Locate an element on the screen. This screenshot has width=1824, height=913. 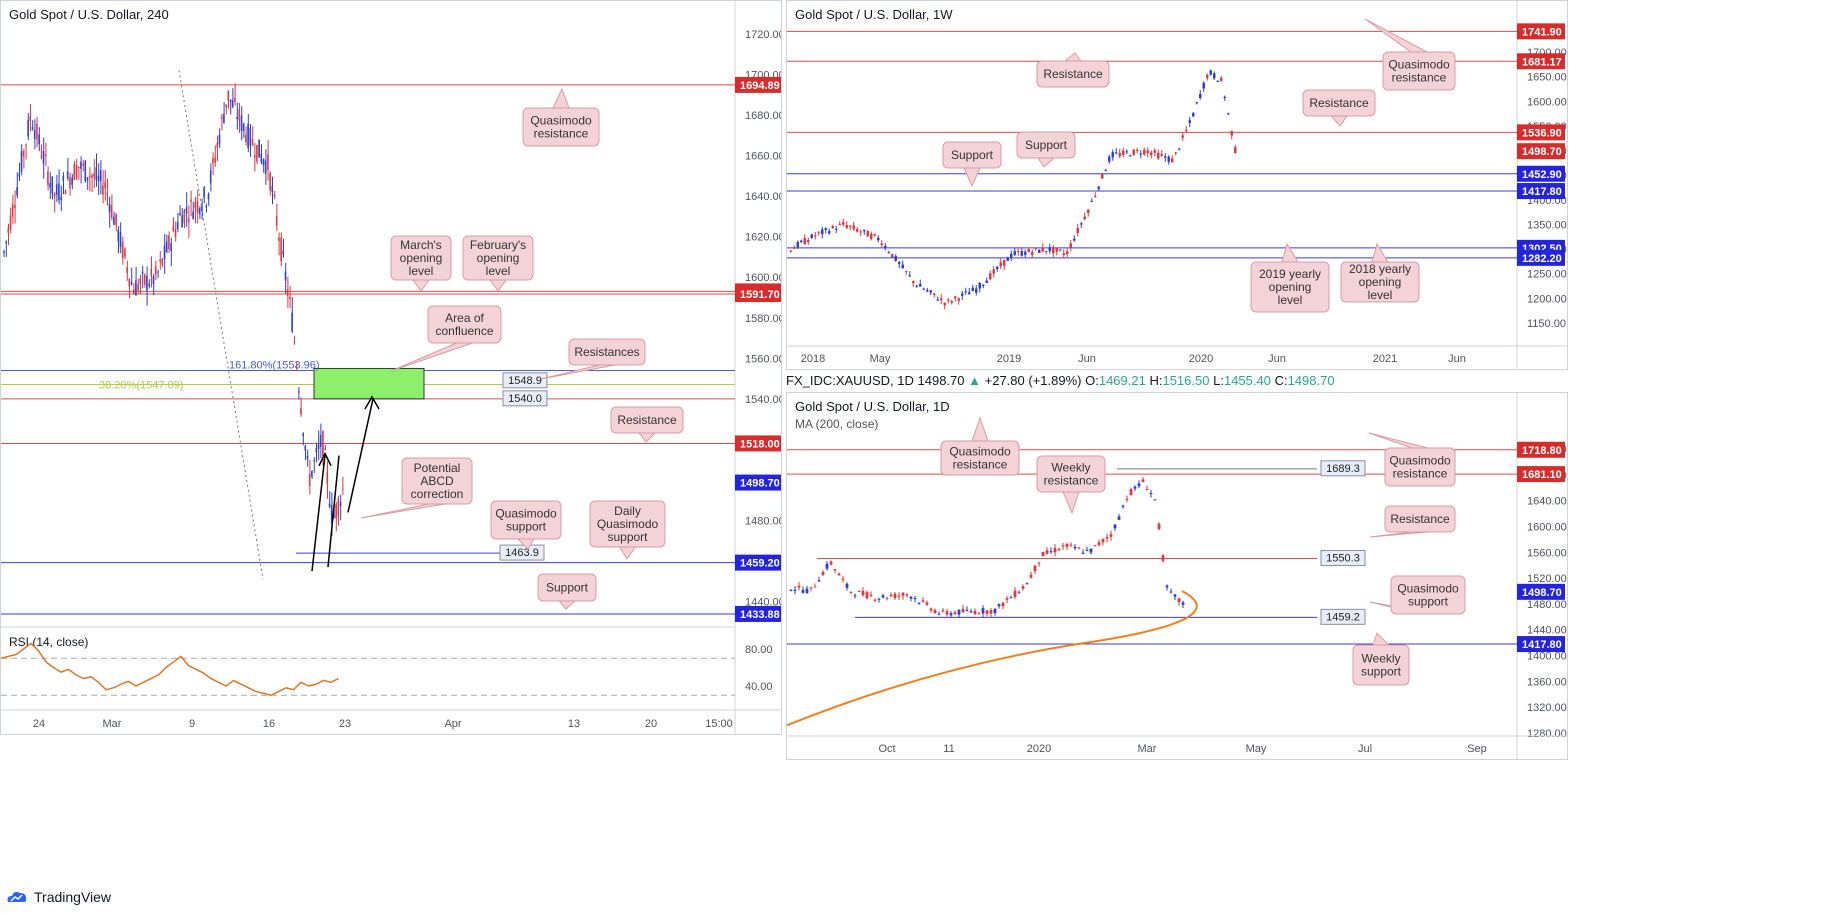
price-tick-label: 1660.00 is located at coordinates (763, 157).